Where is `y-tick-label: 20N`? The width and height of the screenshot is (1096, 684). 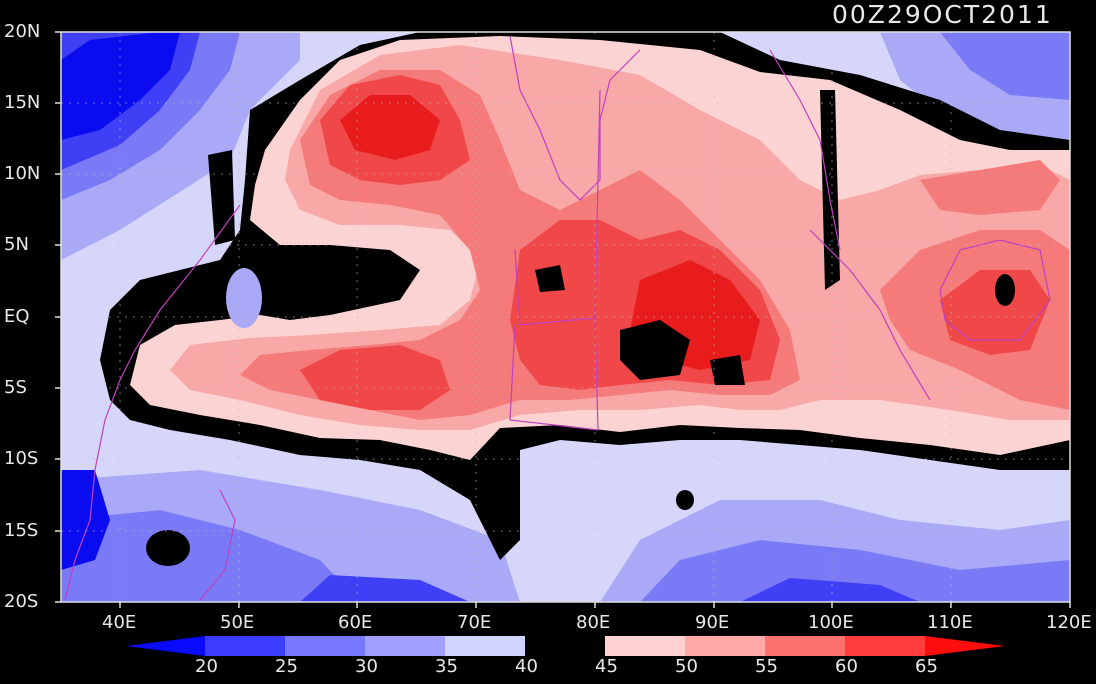
y-tick-label: 20N is located at coordinates (22, 31).